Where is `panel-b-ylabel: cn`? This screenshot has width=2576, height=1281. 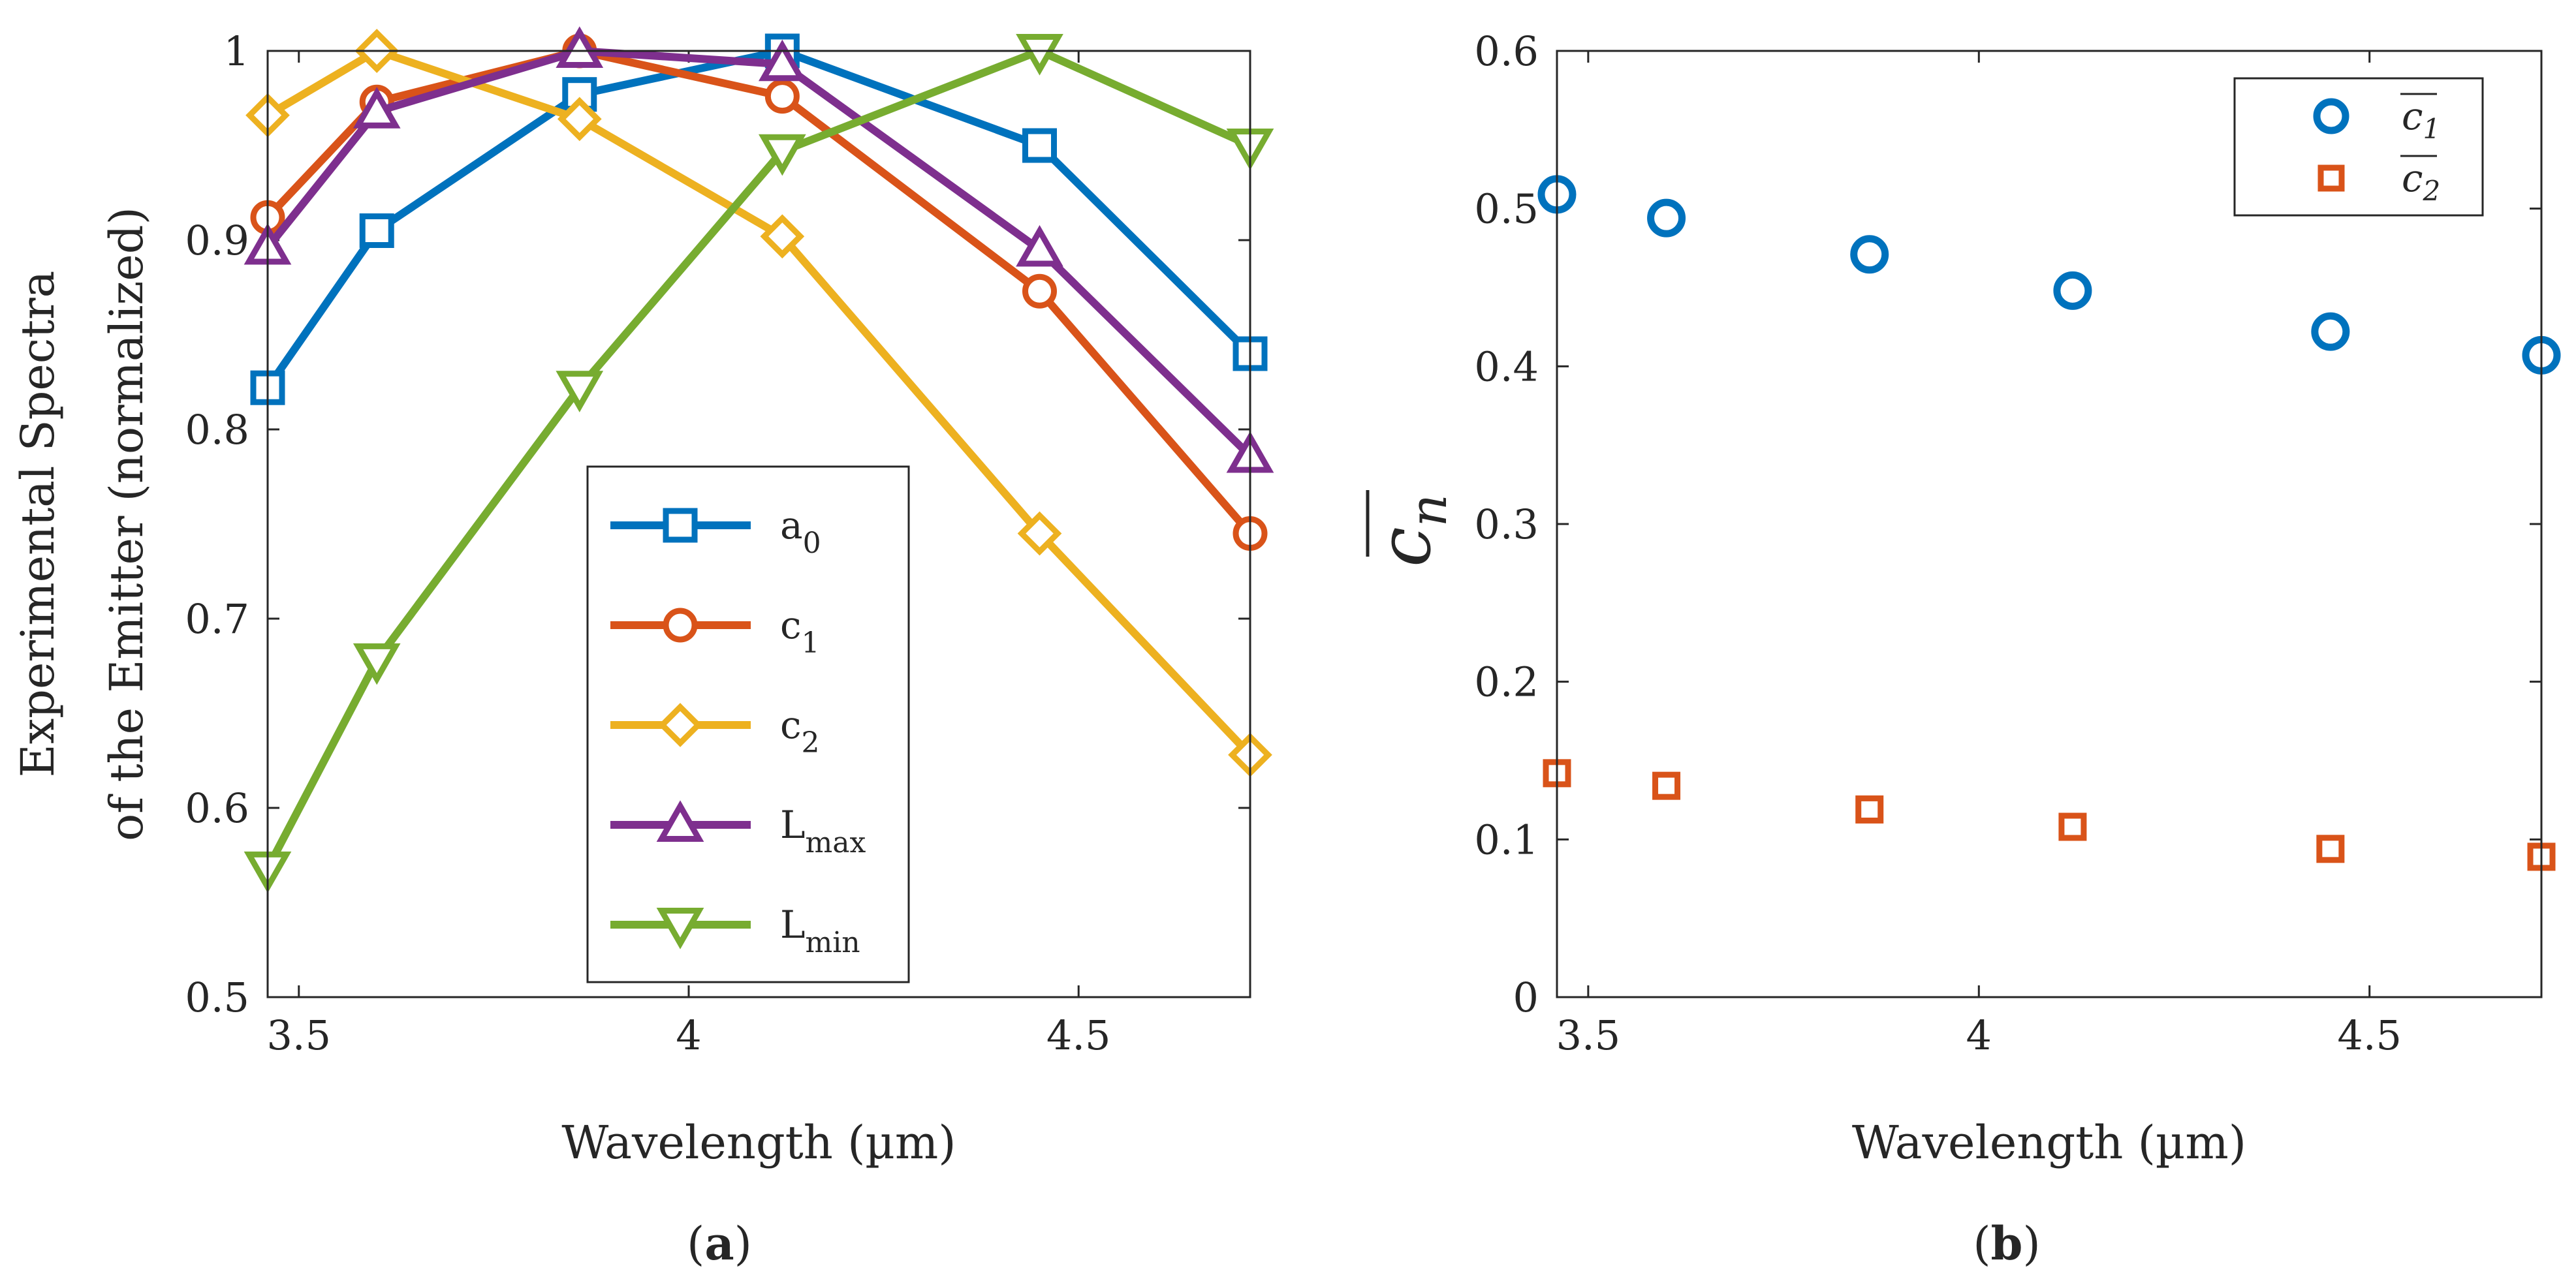
panel-b-ylabel: cn is located at coordinates (1410, 528).